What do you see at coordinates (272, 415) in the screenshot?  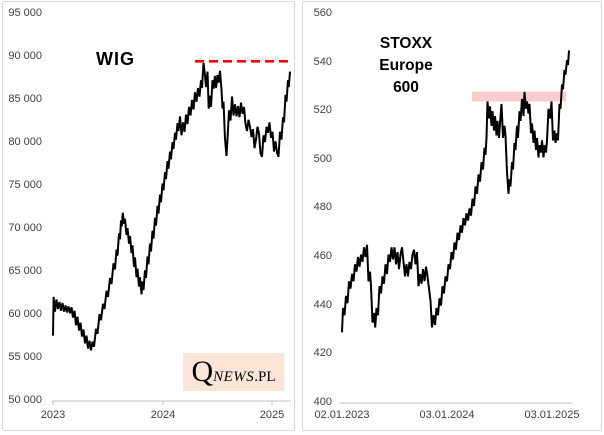 I see `wig-x-tick-label: 2025` at bounding box center [272, 415].